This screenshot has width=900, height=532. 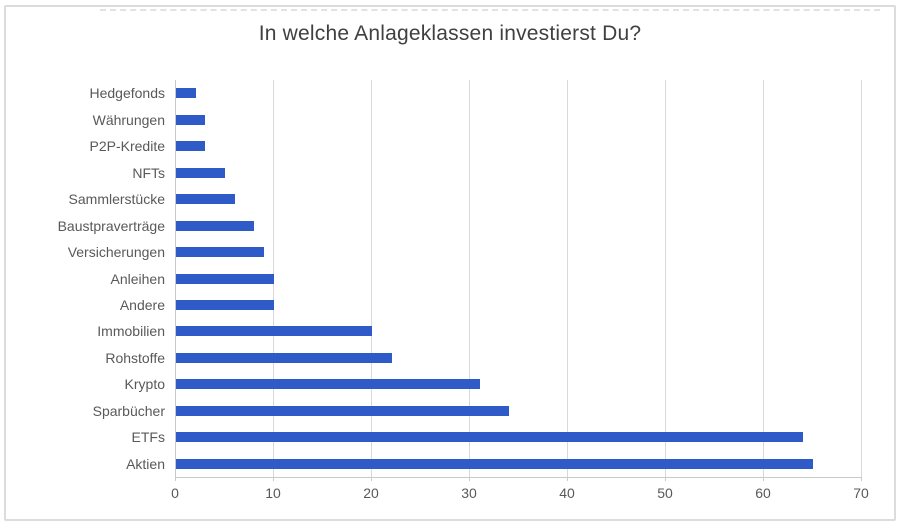 What do you see at coordinates (144, 384) in the screenshot?
I see `category-label: Krypto` at bounding box center [144, 384].